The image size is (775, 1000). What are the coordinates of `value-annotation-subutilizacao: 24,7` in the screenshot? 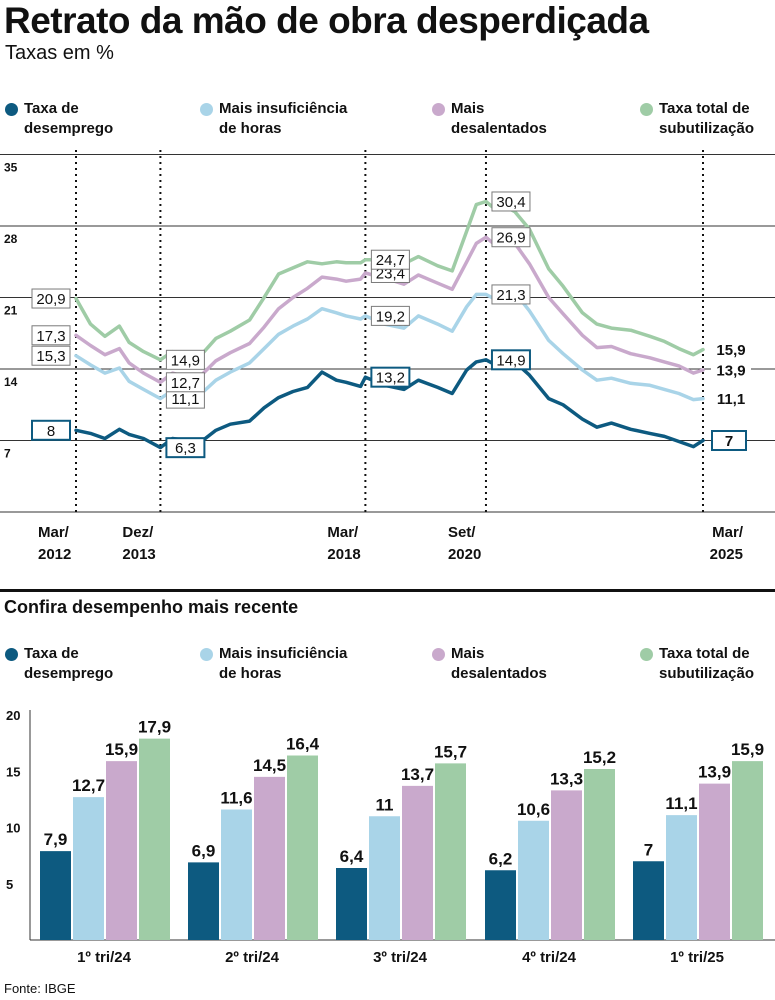 It's located at (390, 259).